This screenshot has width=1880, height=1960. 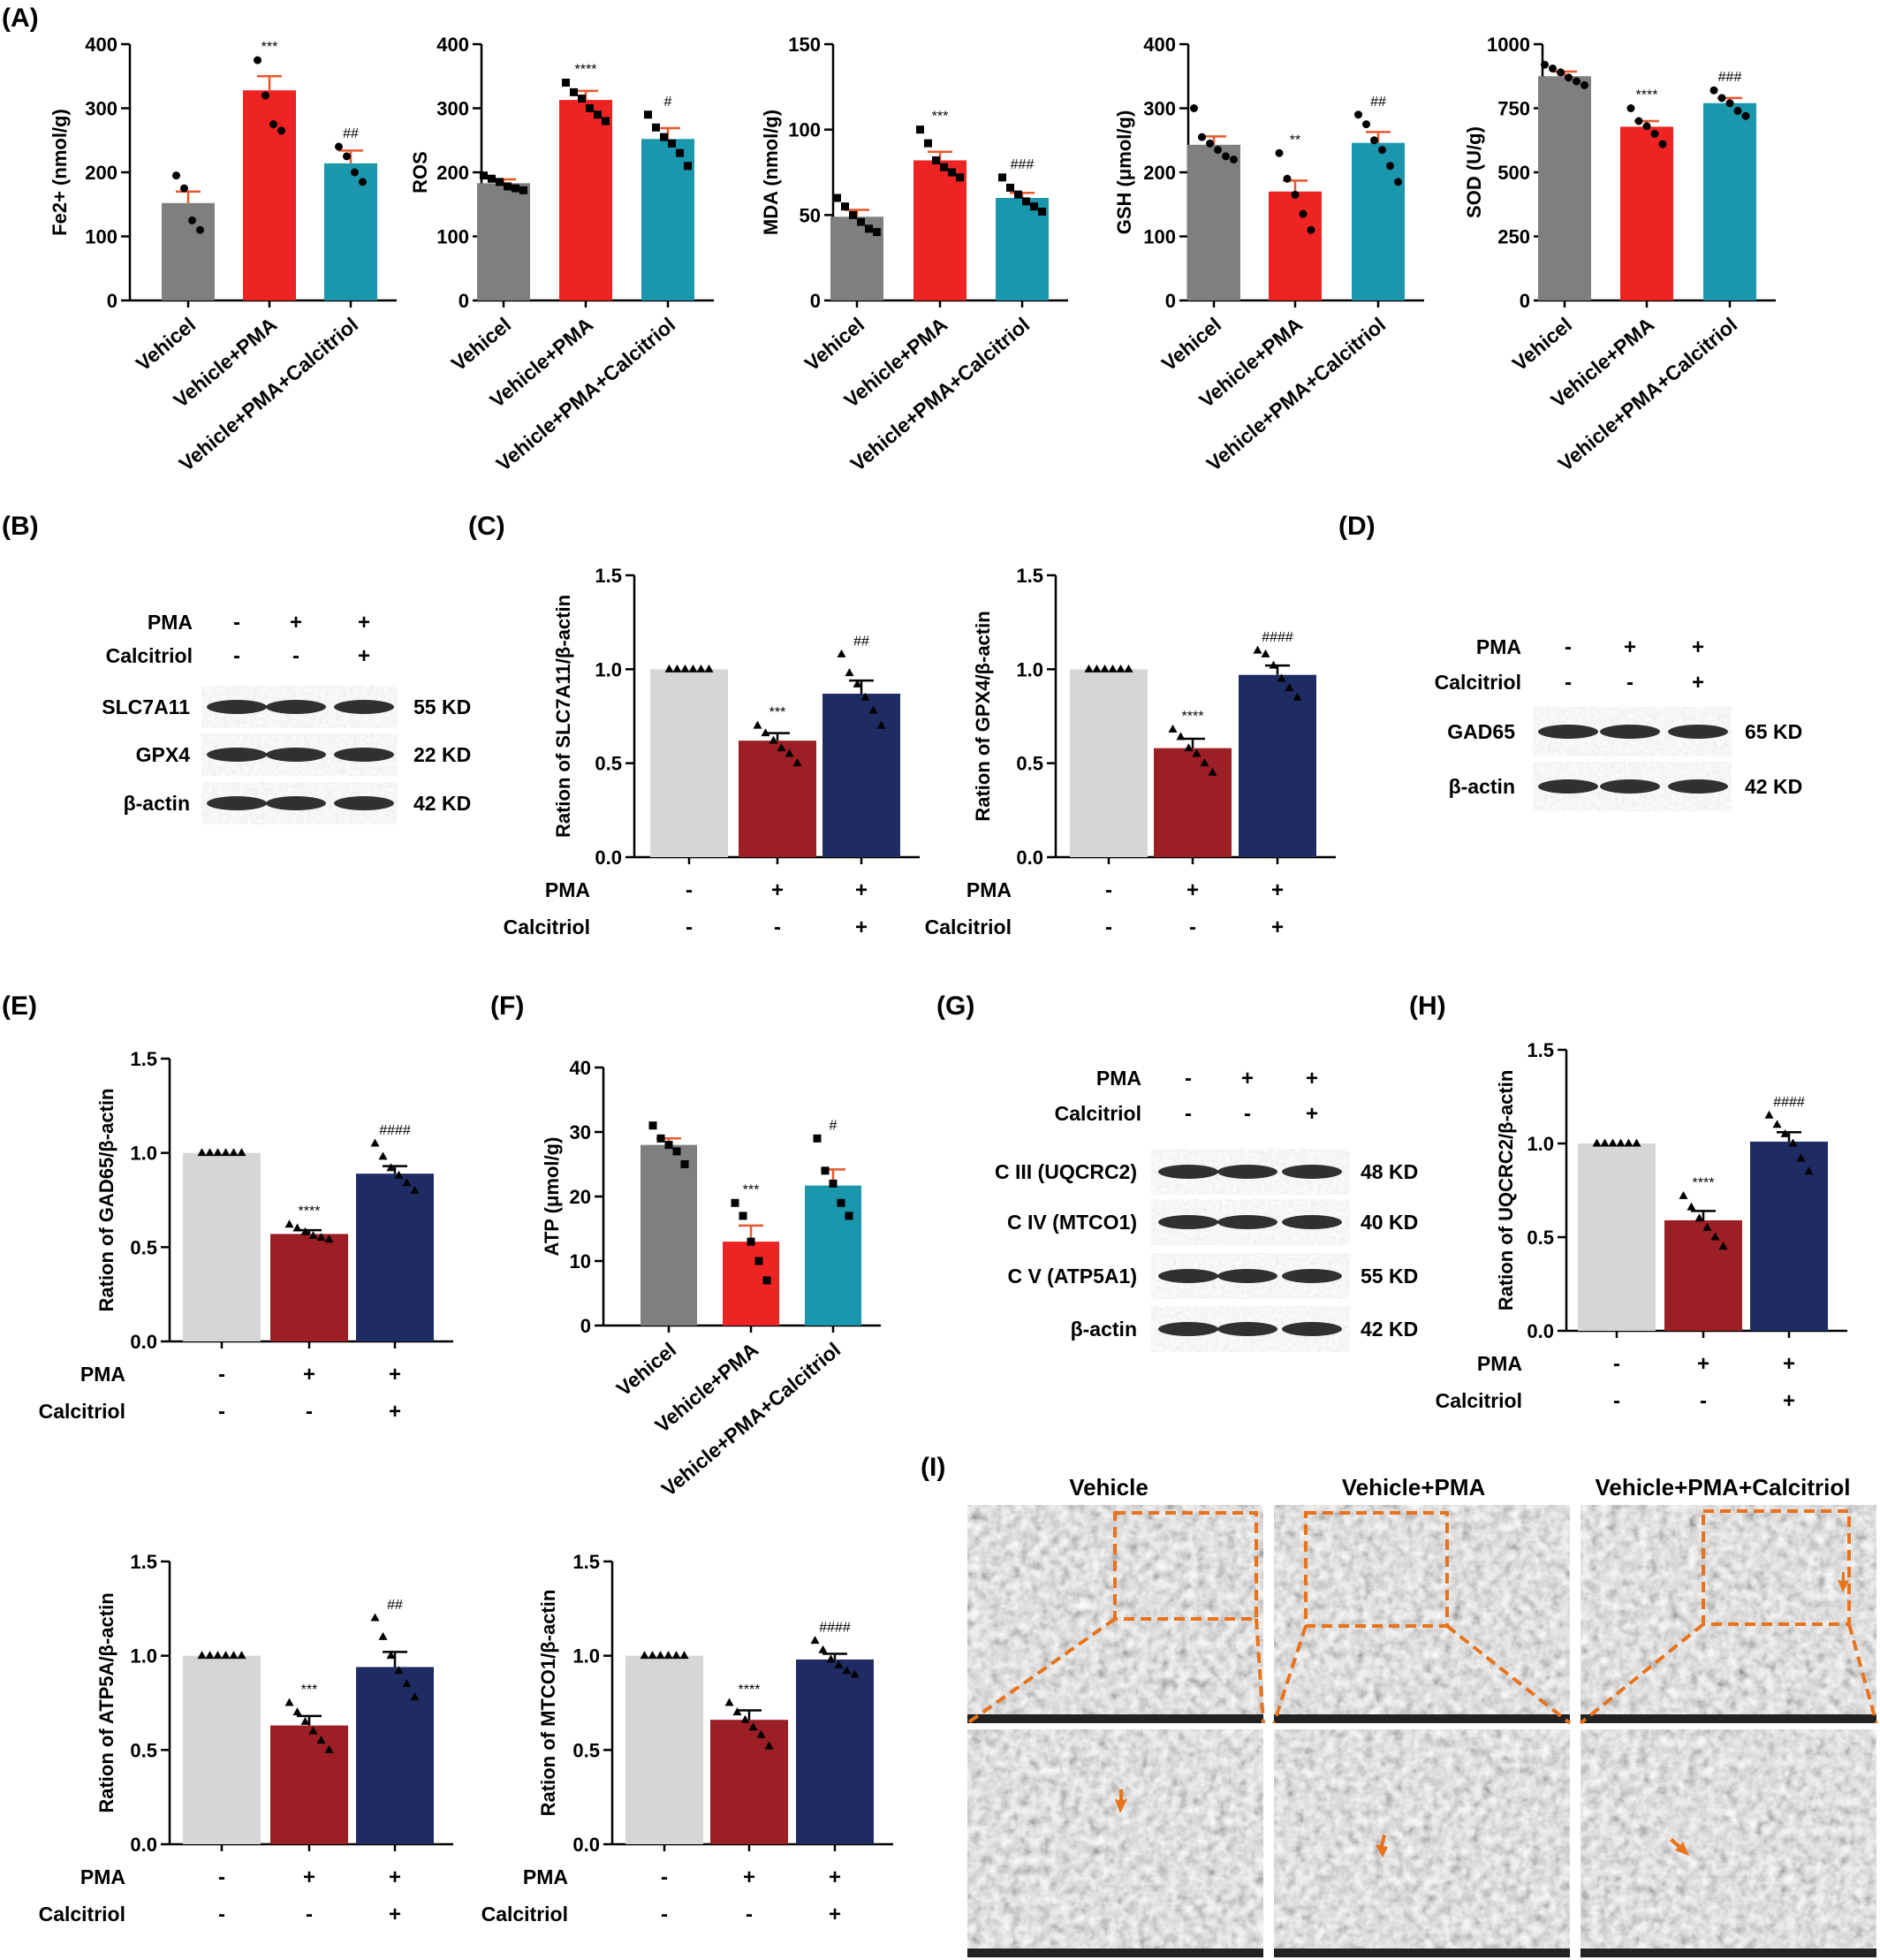 I want to click on y-axis-label: Ration of UQCRC2/β-actin, so click(x=1506, y=1190).